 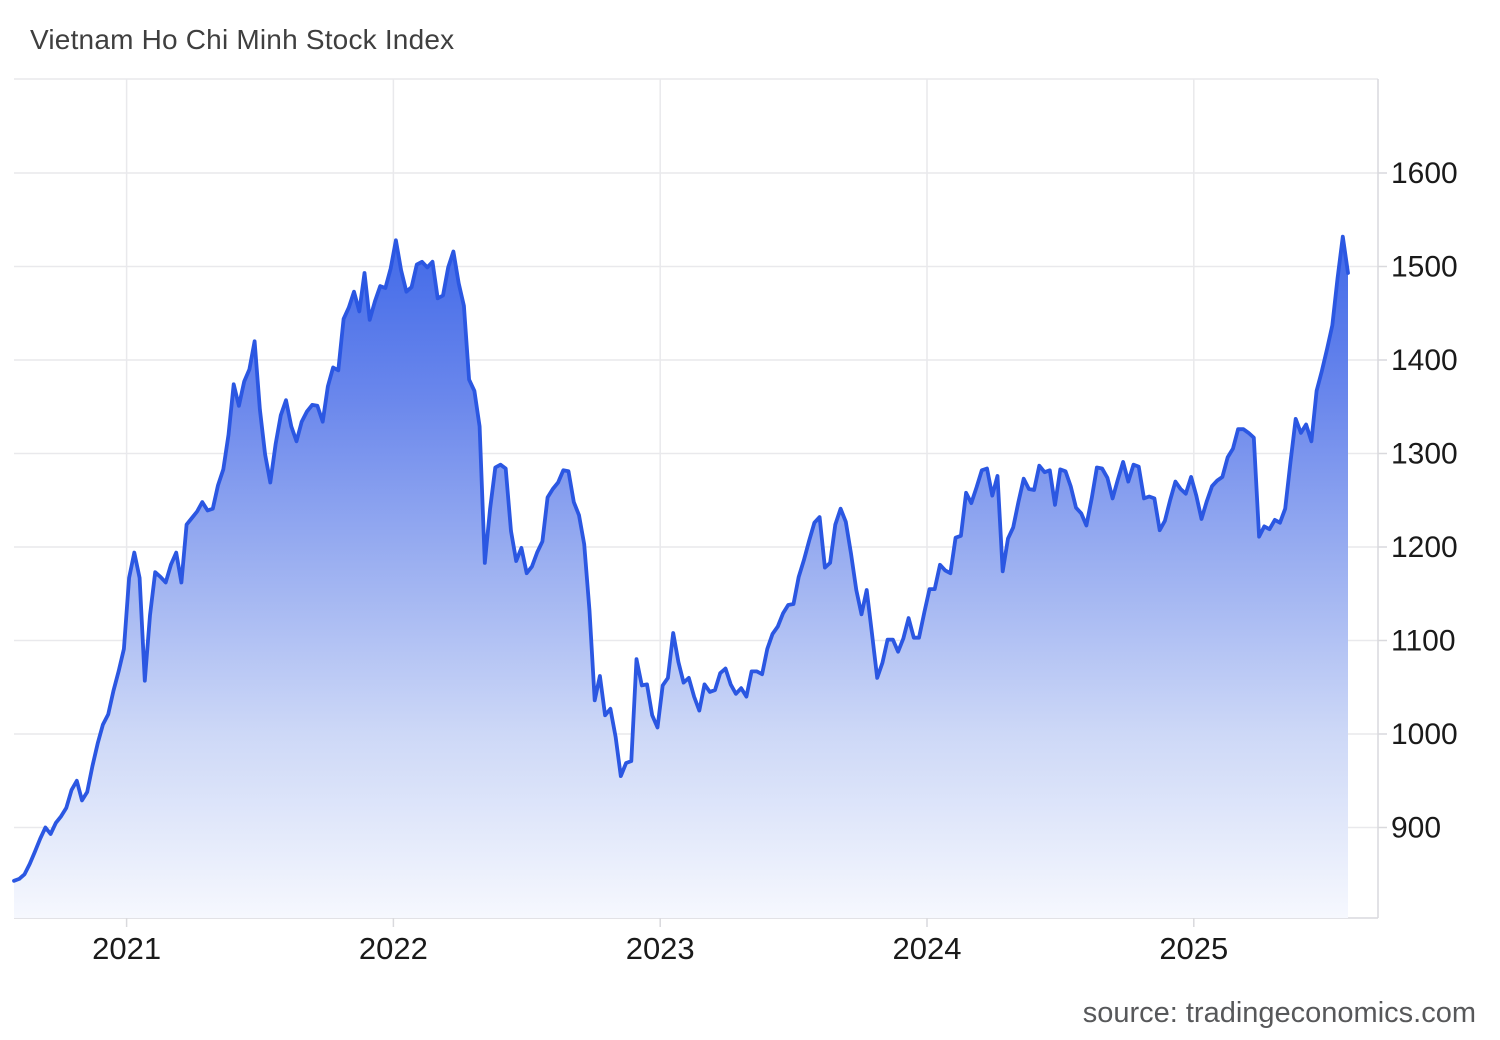 What do you see at coordinates (1424, 547) in the screenshot?
I see `y-axis-label: 1200` at bounding box center [1424, 547].